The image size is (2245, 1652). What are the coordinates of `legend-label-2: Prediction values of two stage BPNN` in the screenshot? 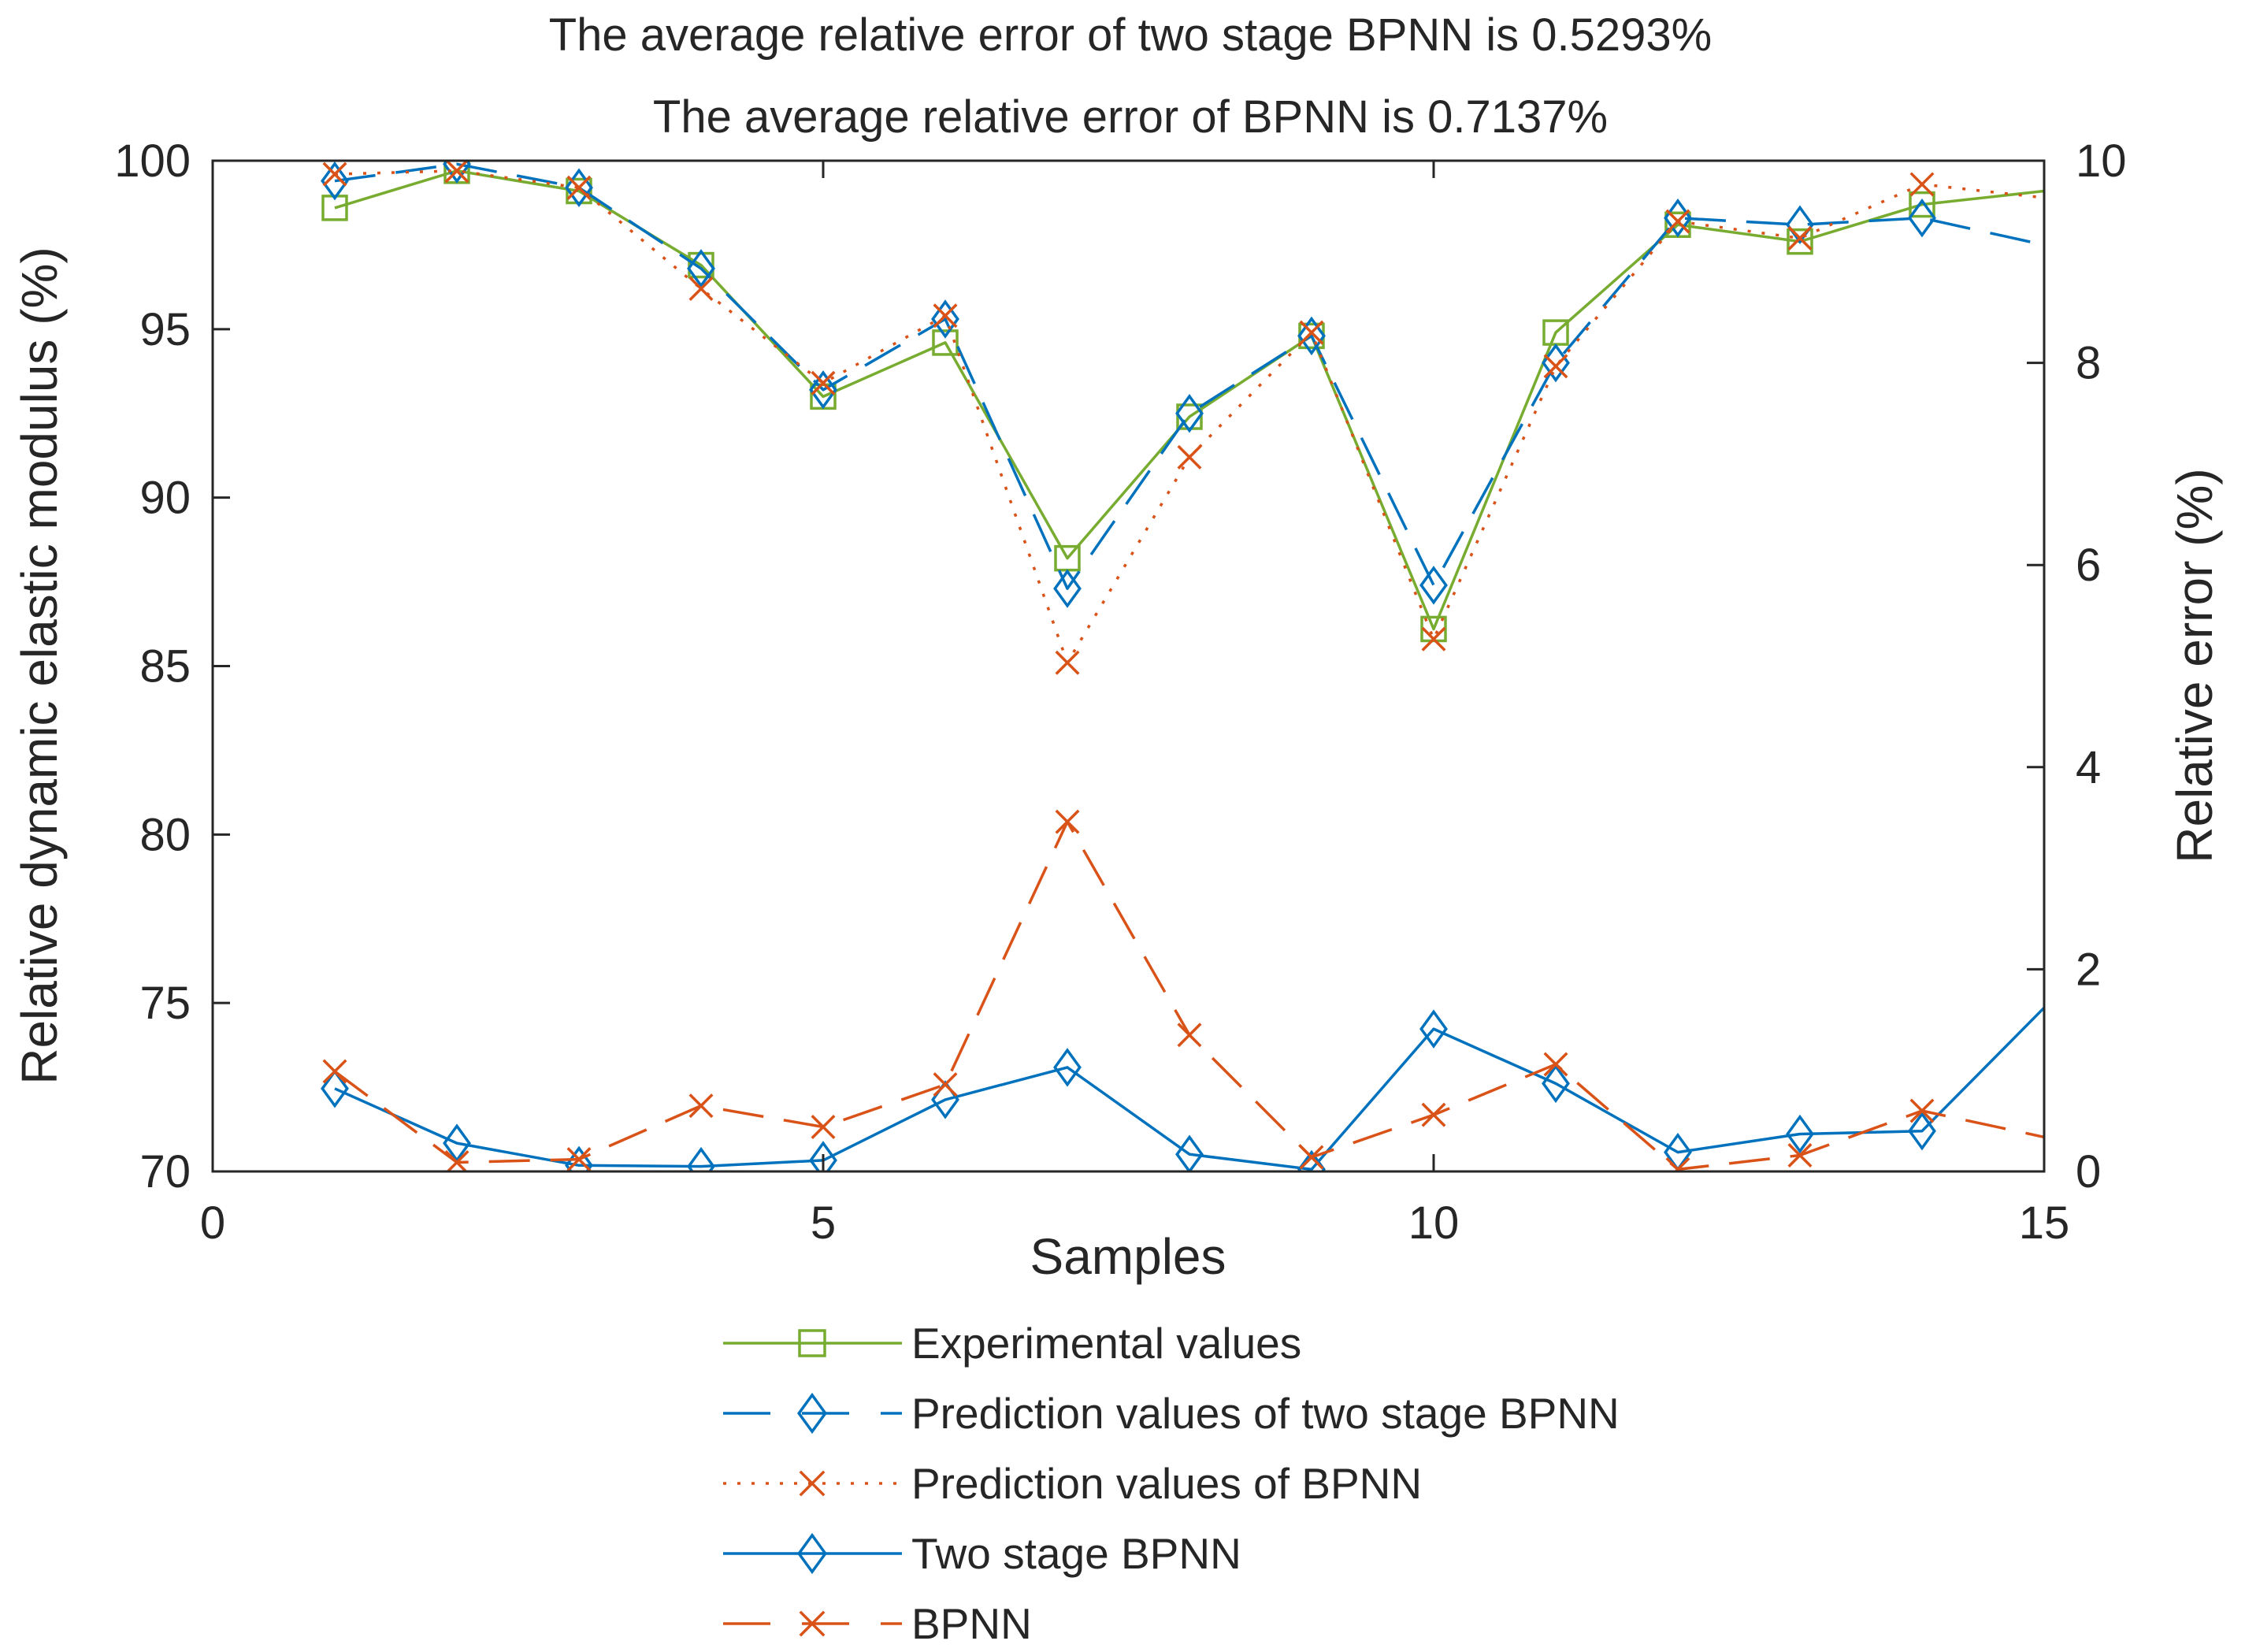 It's located at (1266, 1413).